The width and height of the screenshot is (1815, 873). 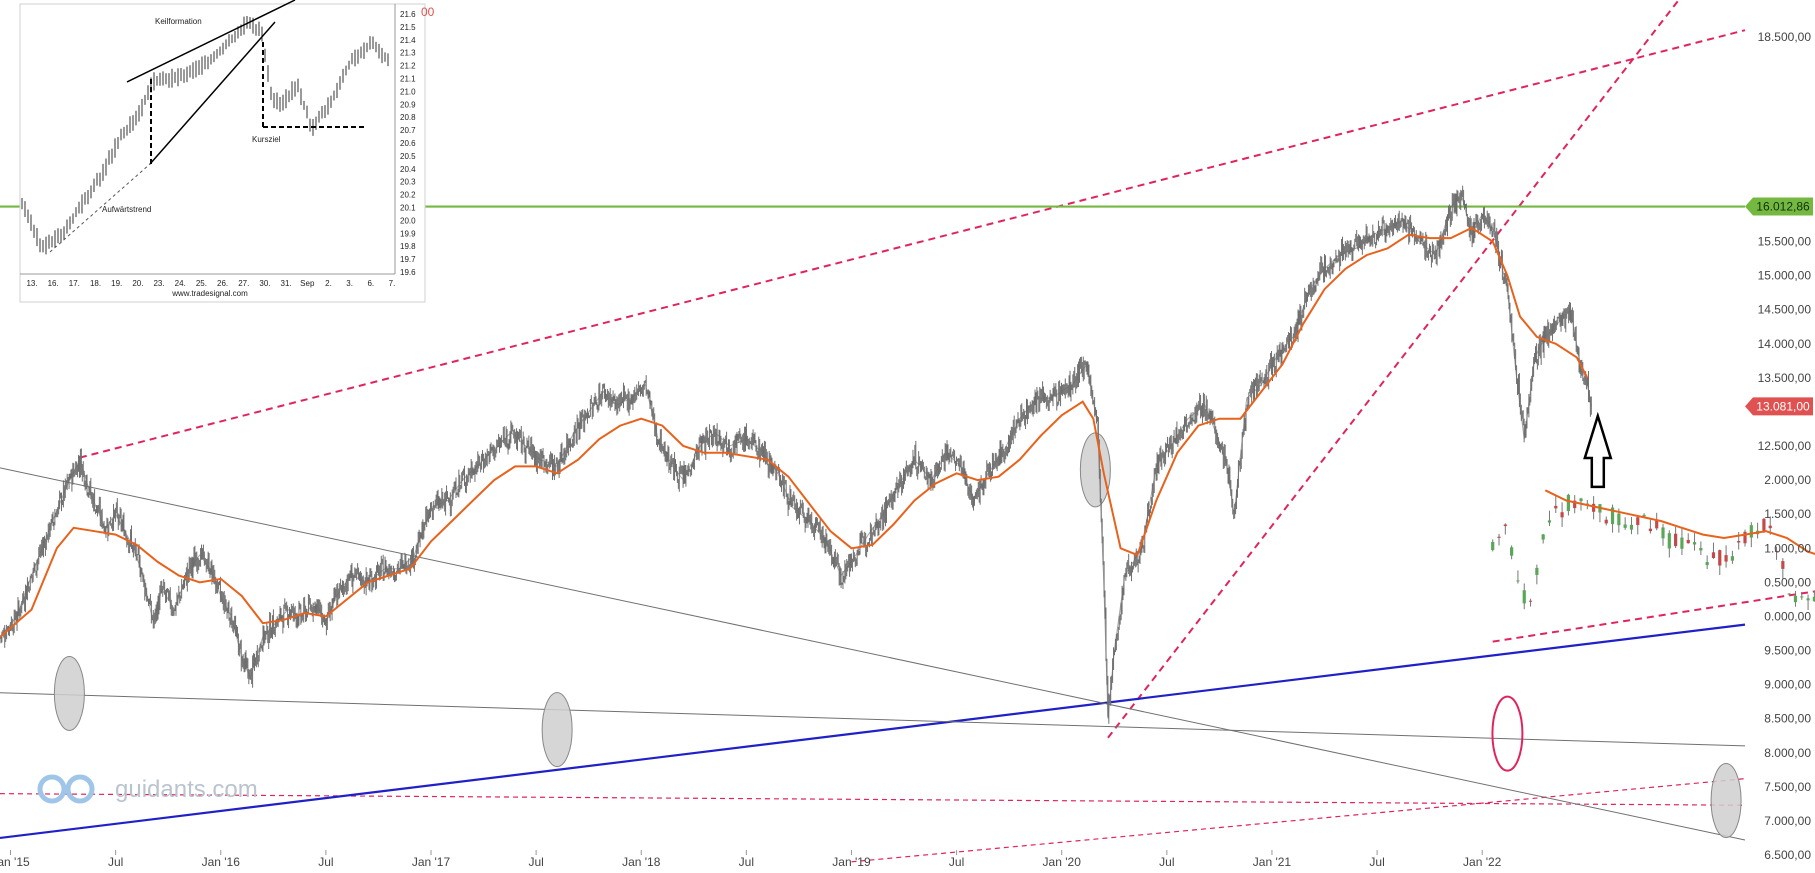 I want to click on inset-x-tick: 2., so click(x=328, y=283).